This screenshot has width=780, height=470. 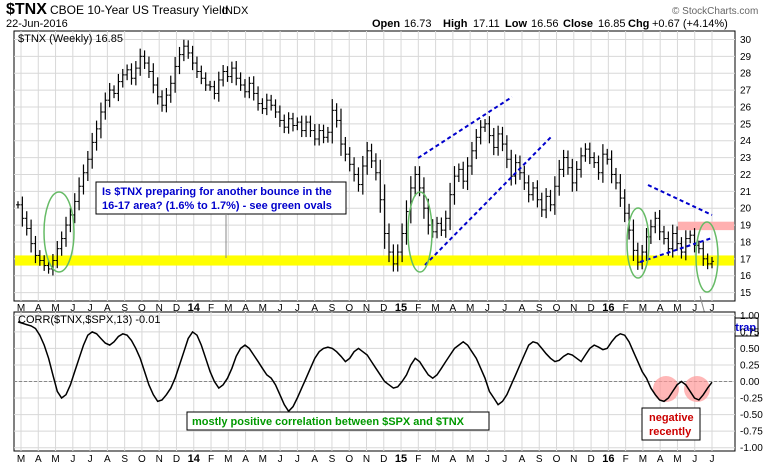 What do you see at coordinates (338, 421) in the screenshot?
I see `corr-annotation-box` at bounding box center [338, 421].